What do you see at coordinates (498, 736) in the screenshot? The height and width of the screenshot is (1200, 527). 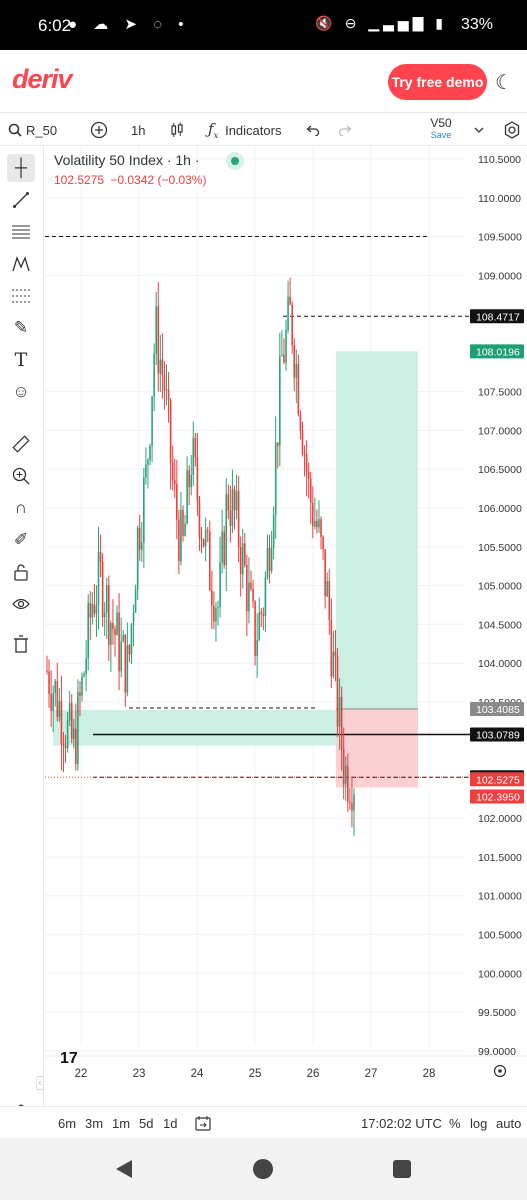 I see `price-tag-label: 103.0789` at bounding box center [498, 736].